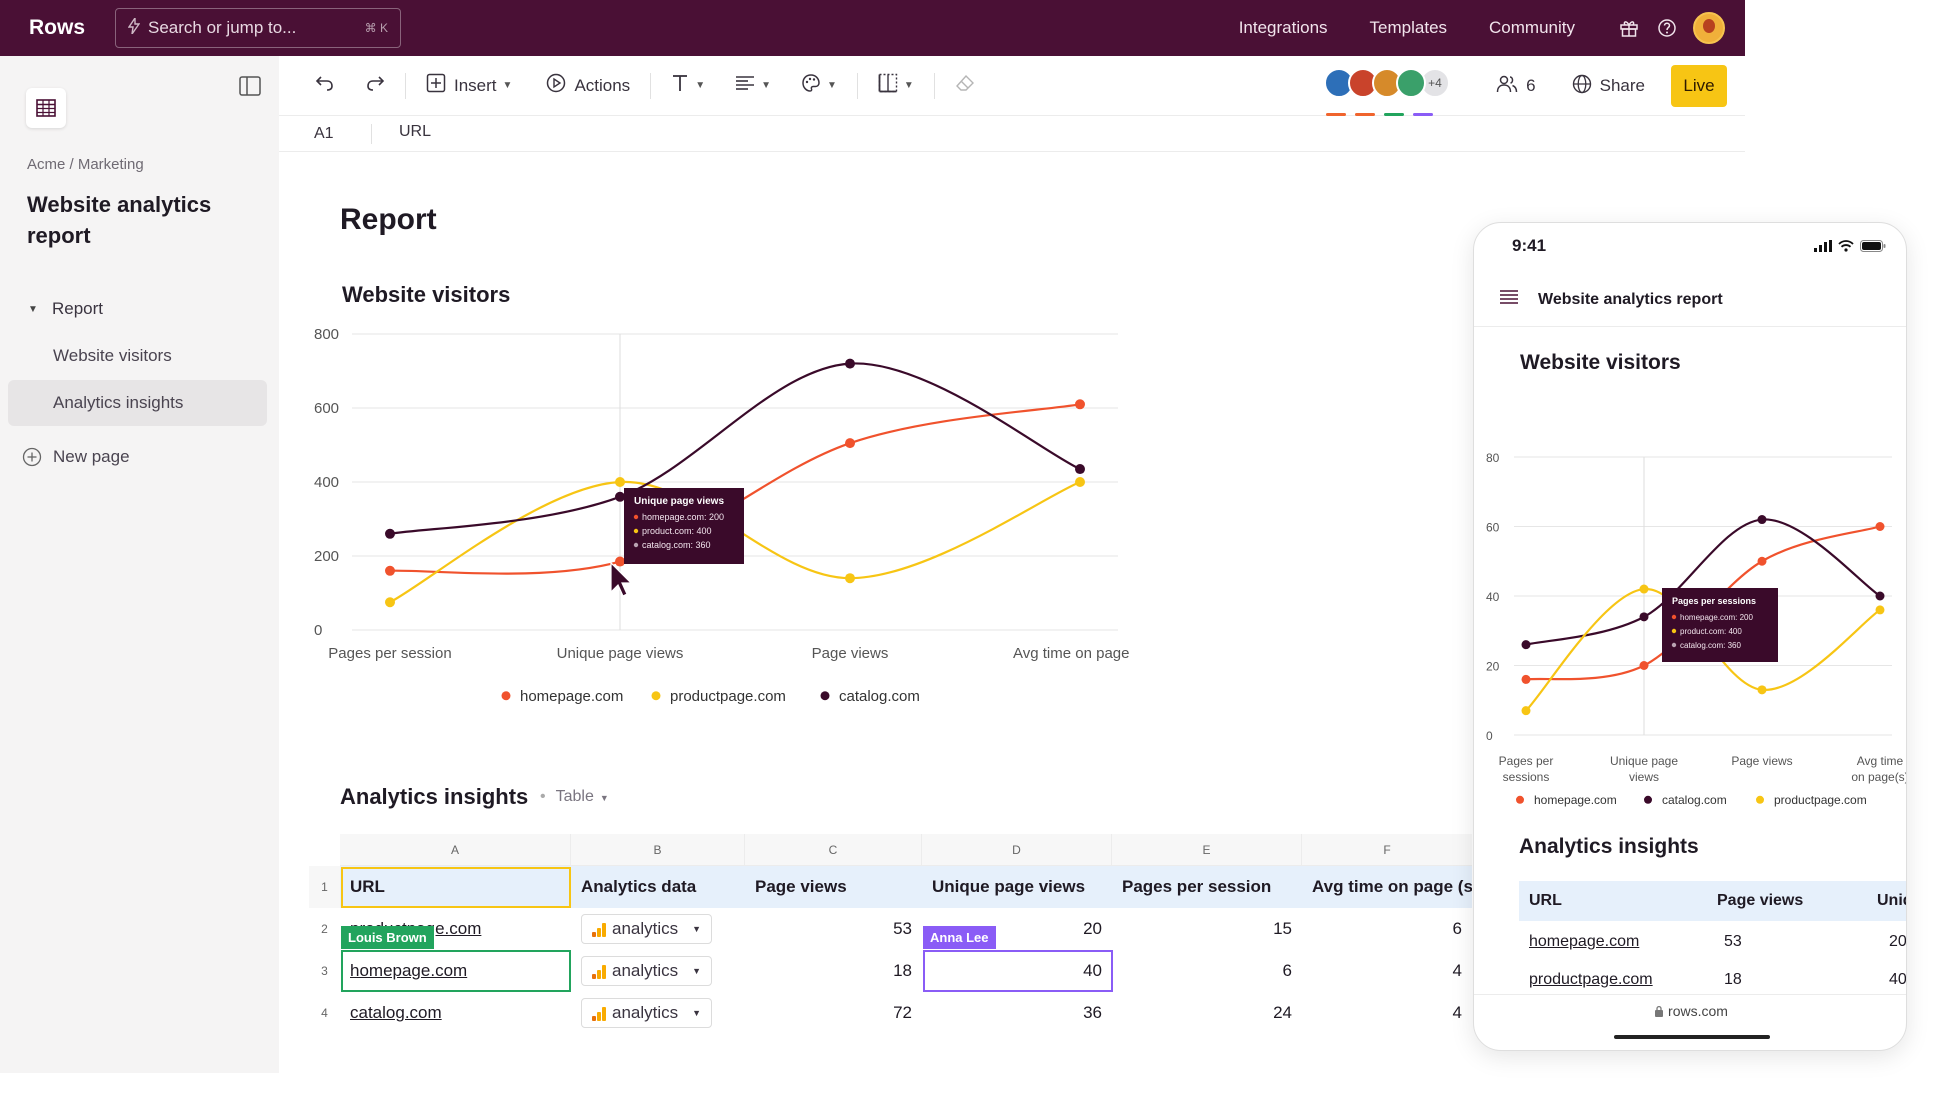 This screenshot has height=1099, width=1937. What do you see at coordinates (326, 408) in the screenshot?
I see `y-tick-label: 600` at bounding box center [326, 408].